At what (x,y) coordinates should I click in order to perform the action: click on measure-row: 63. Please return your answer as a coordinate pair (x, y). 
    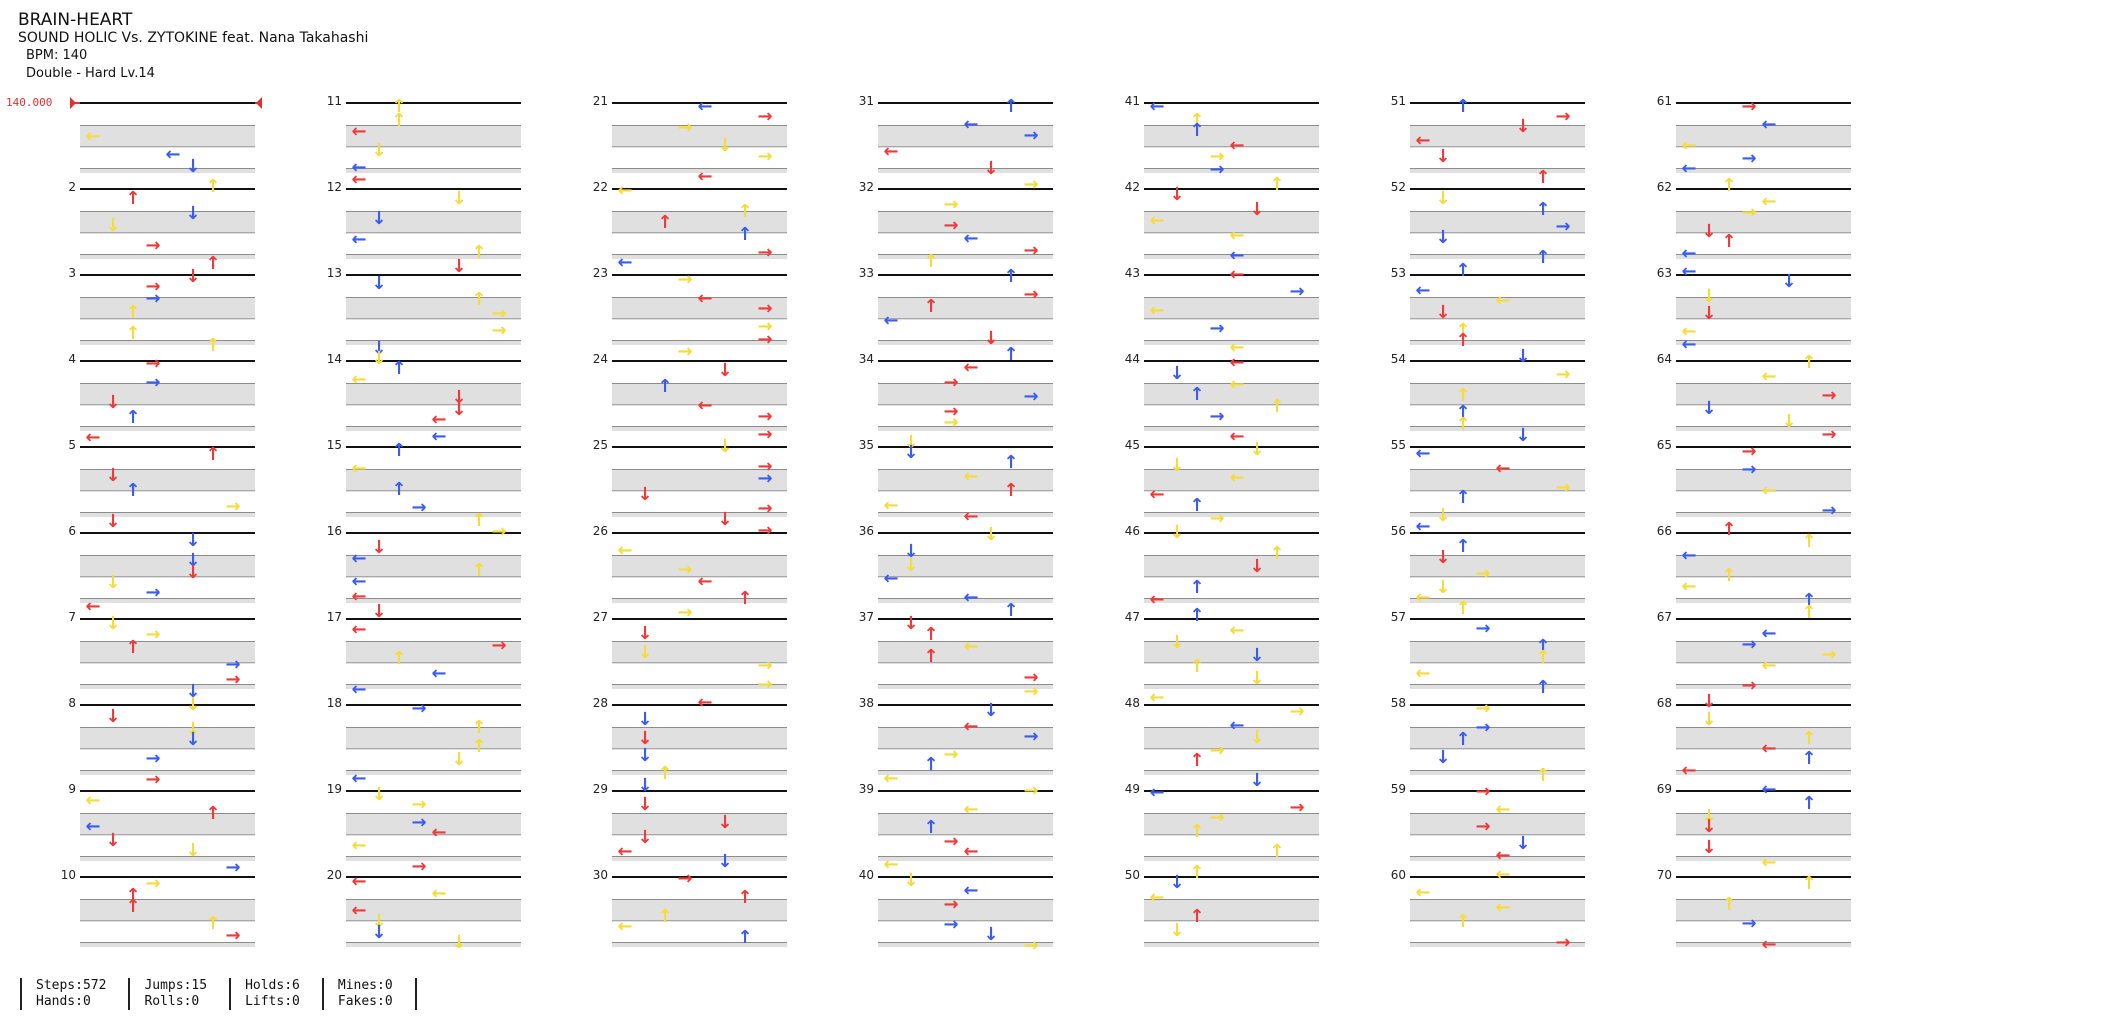
    Looking at the image, I should click on (1754, 301).